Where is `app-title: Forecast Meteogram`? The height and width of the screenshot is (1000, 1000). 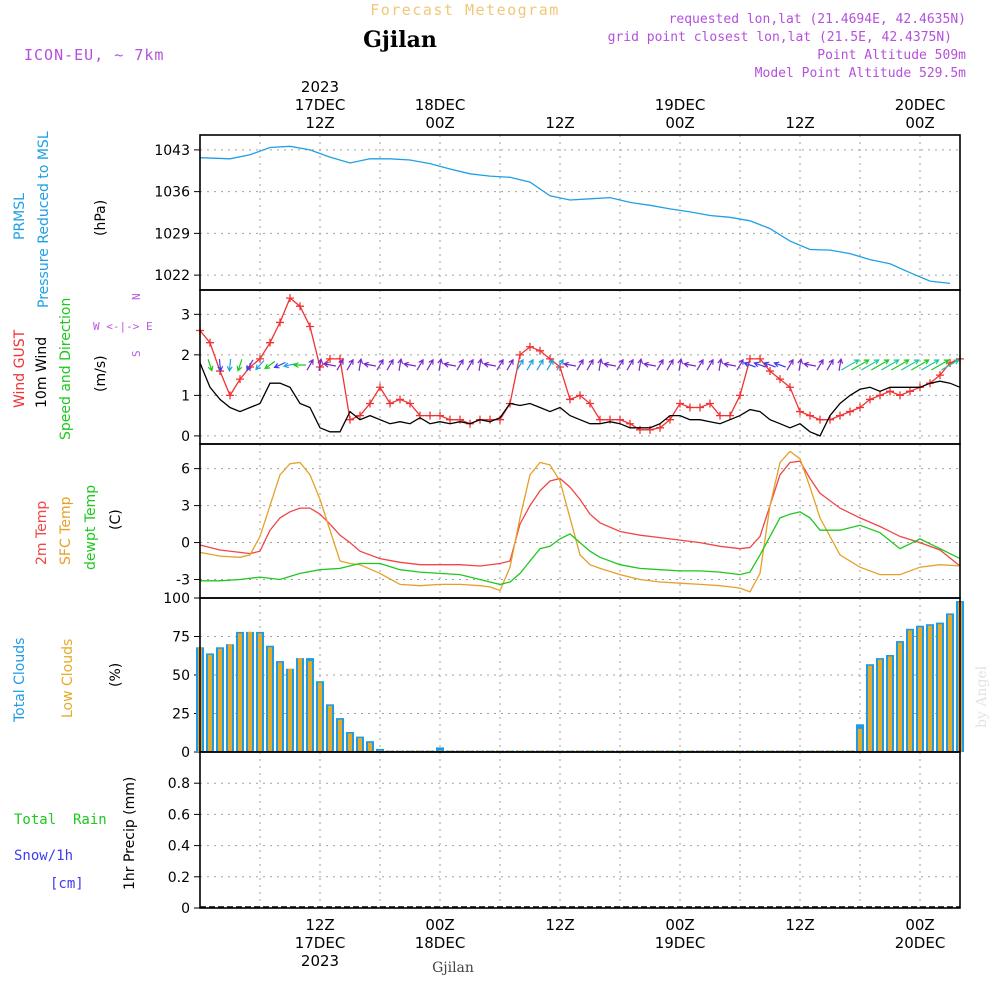 app-title: Forecast Meteogram is located at coordinates (465, 10).